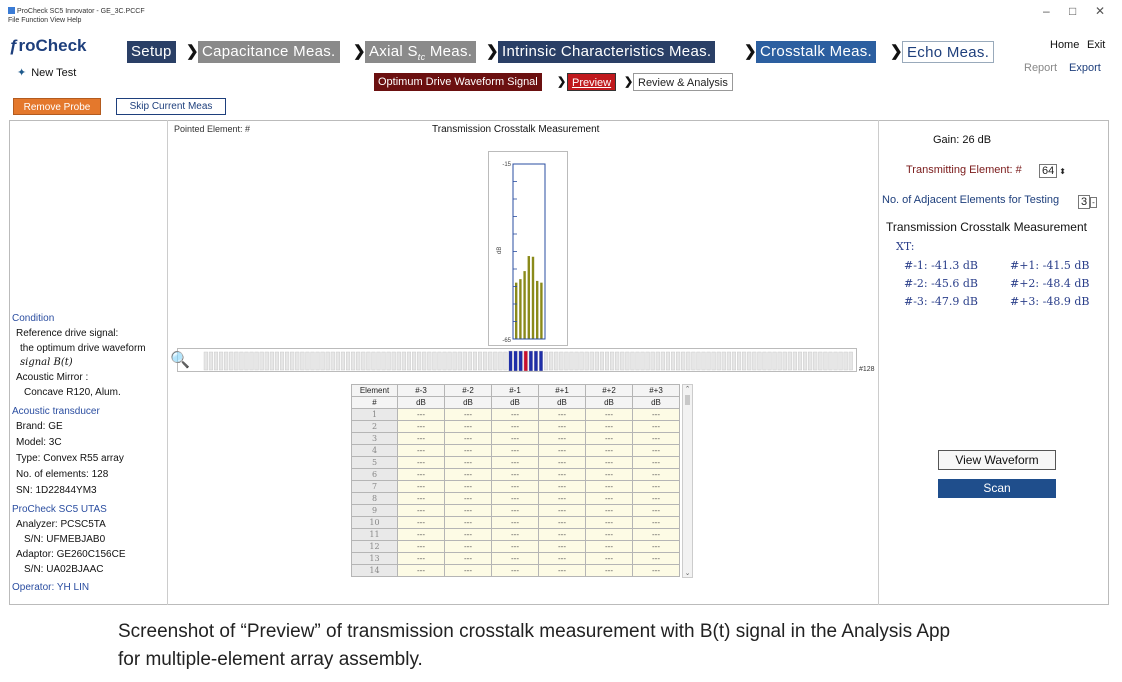 This screenshot has width=1122, height=682. Describe the element at coordinates (46, 72) in the screenshot. I see `new-test-link: ✦ New Test` at that location.